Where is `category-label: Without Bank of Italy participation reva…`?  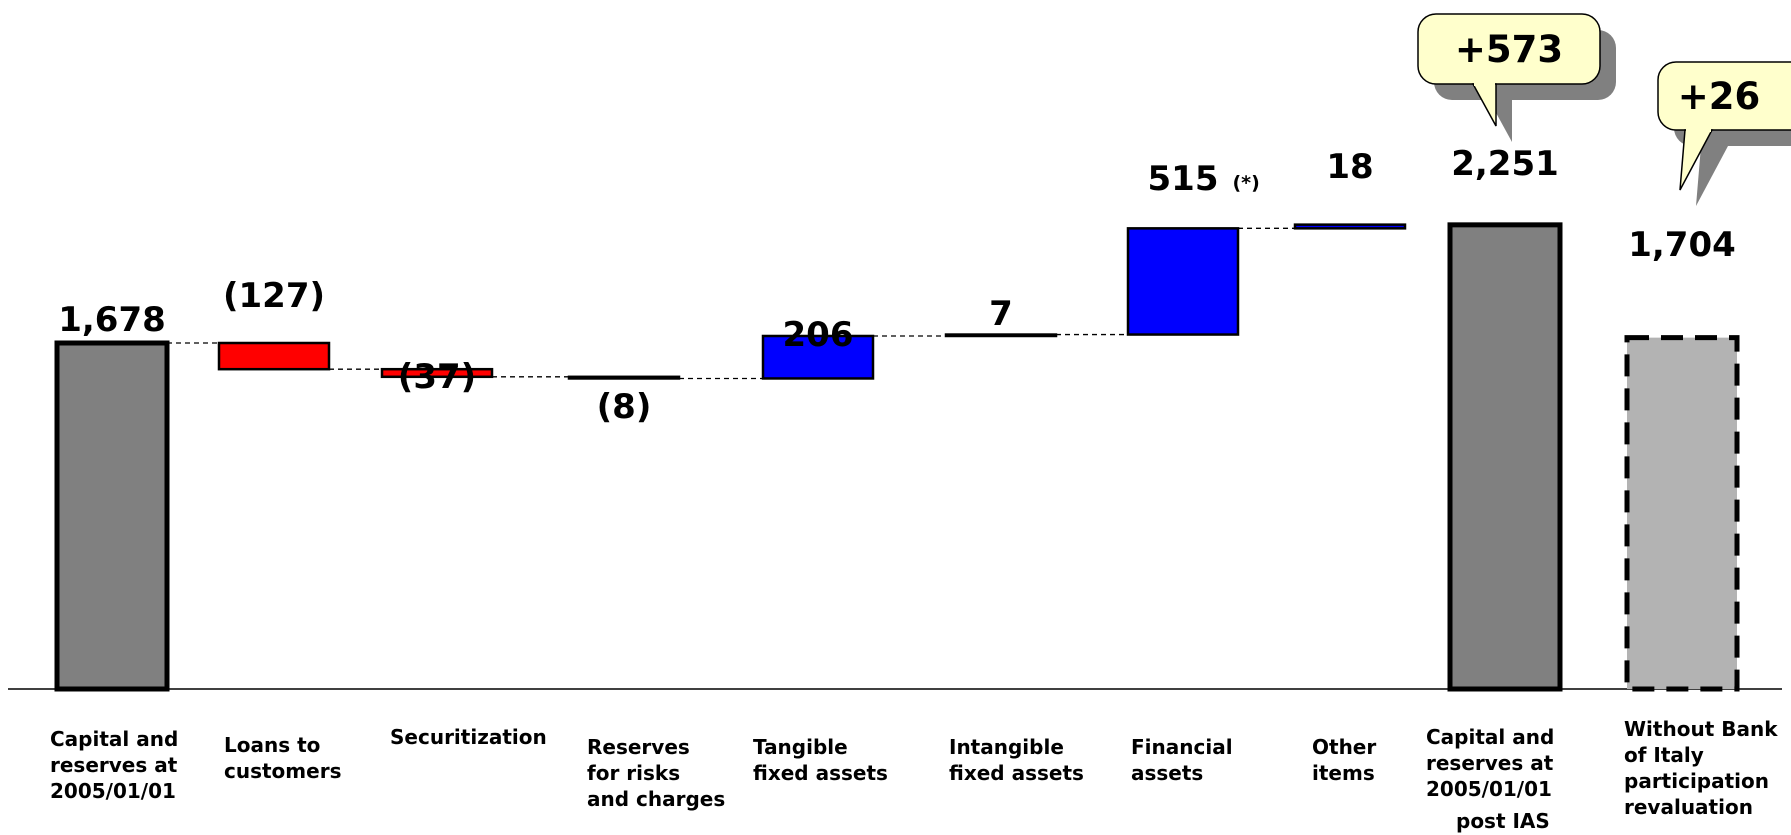
category-label: Without Bank of Italy participation reva… is located at coordinates (1701, 768).